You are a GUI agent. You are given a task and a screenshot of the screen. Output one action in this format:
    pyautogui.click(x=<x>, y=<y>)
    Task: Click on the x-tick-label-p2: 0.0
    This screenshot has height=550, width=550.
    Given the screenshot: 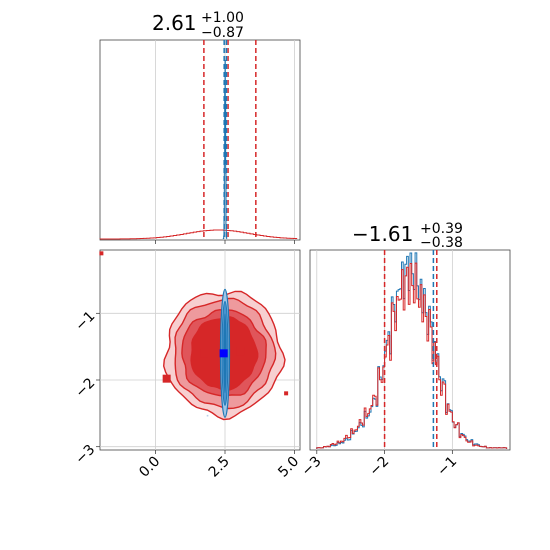 What is the action you would take?
    pyautogui.click(x=149, y=467)
    